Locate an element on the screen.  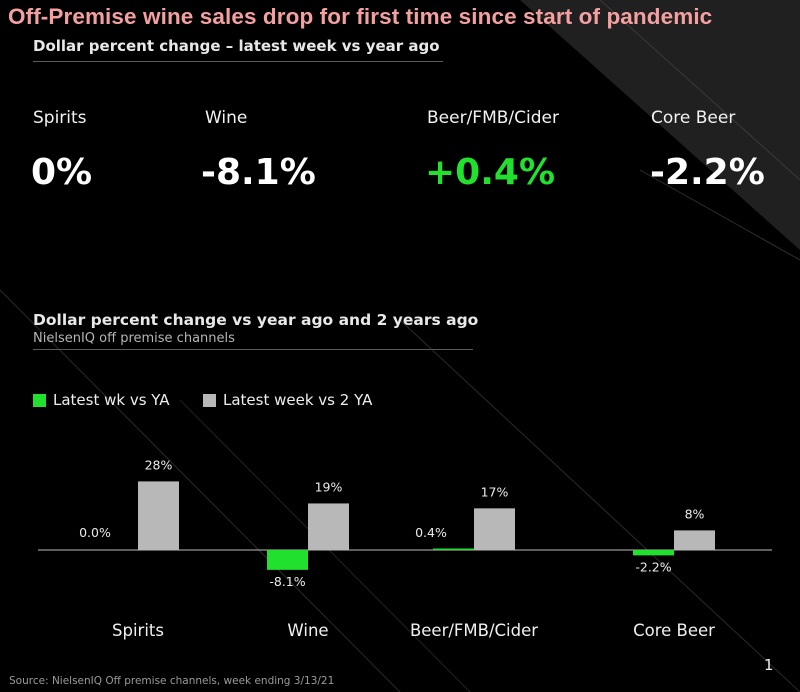
legend-item-latest-wk: Latest wk vs YA is located at coordinates (101, 400).